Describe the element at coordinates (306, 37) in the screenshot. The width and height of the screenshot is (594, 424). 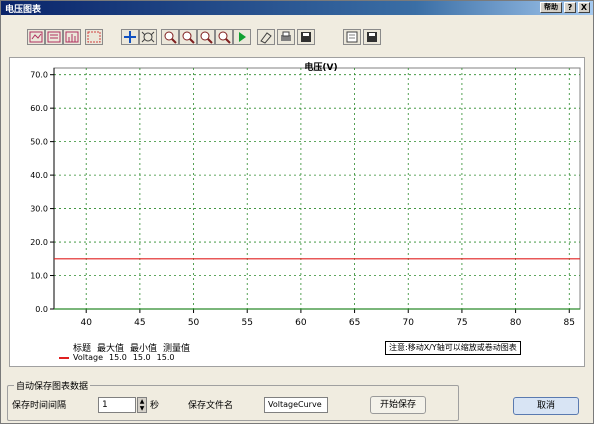
I see `save-icon` at that location.